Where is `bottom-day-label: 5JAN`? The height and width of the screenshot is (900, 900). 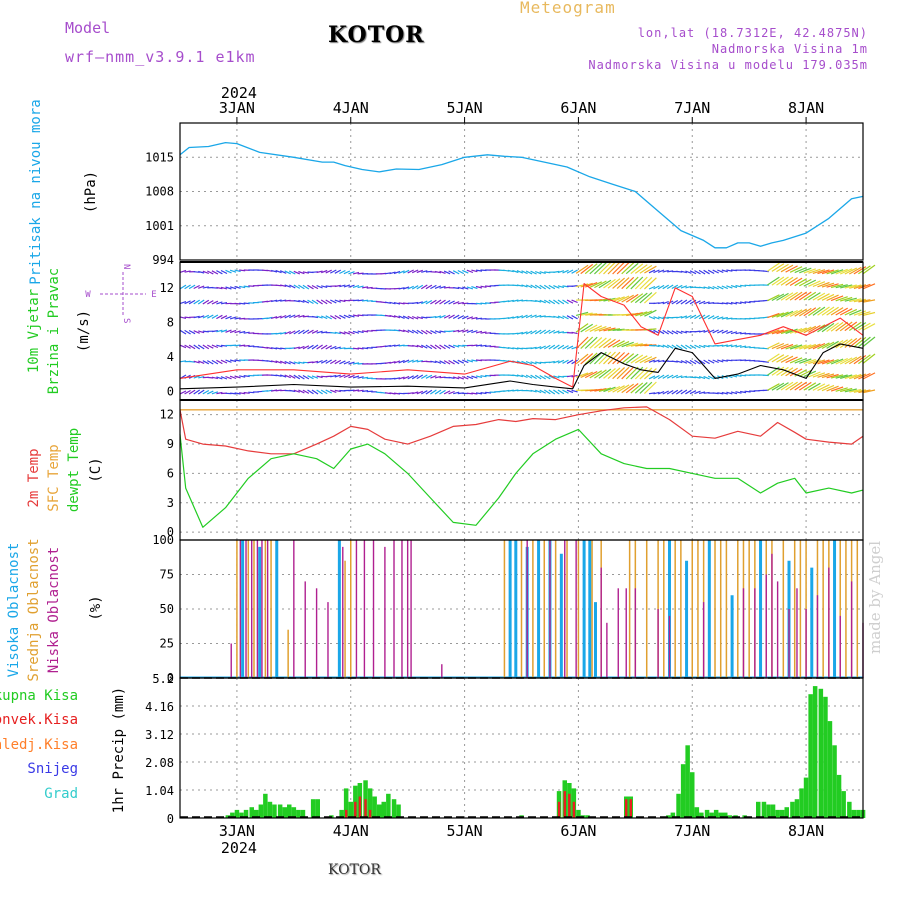 bottom-day-label: 5JAN is located at coordinates (465, 831).